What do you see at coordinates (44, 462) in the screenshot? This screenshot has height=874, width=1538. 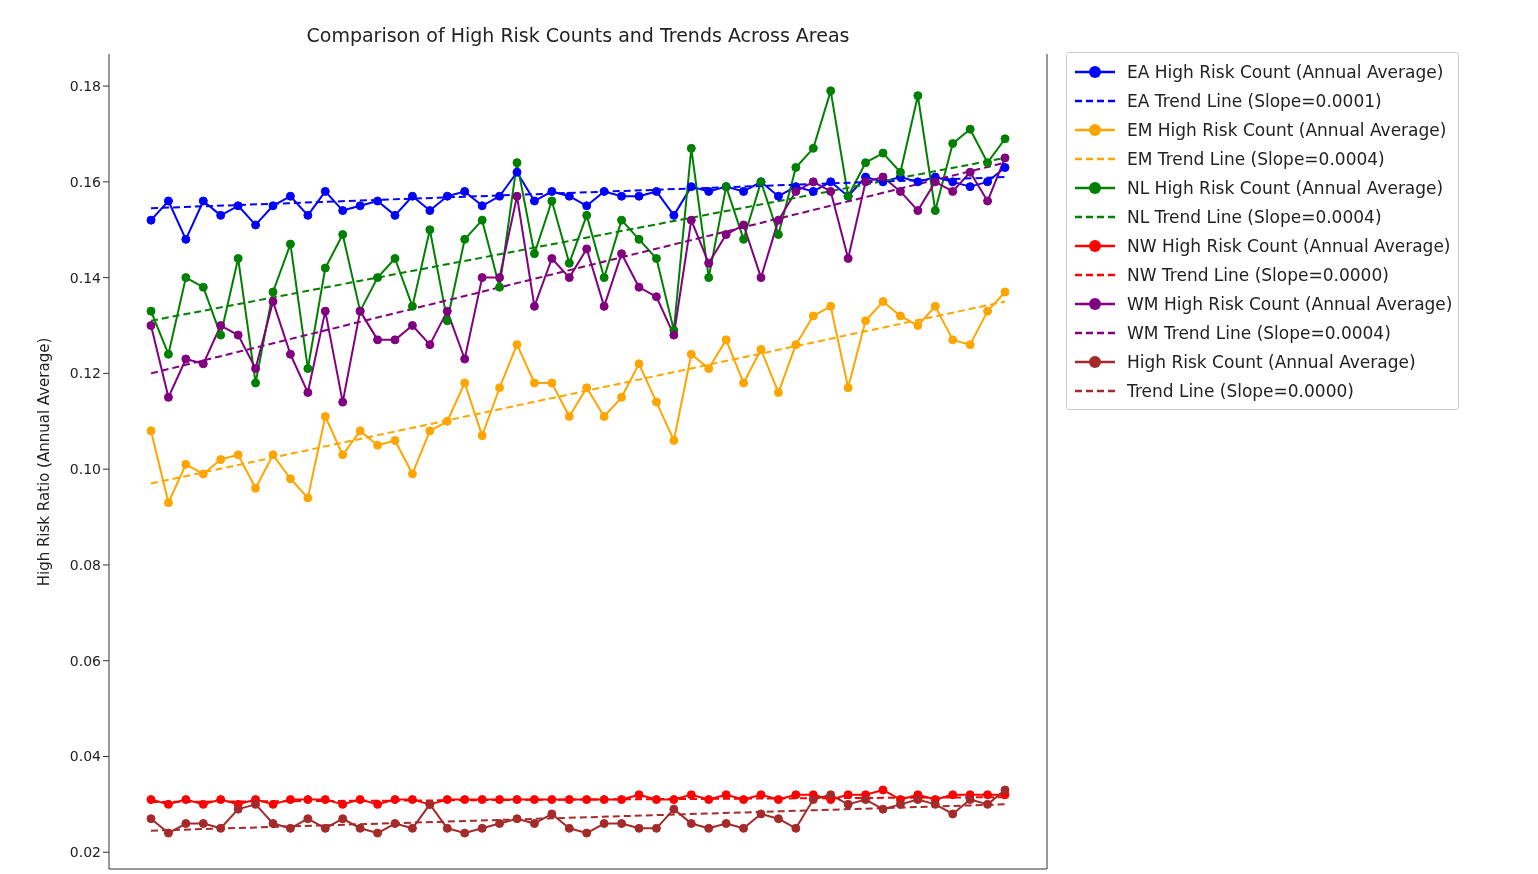 I see `y-axis-title: High Risk Ratio (Annual Average)` at bounding box center [44, 462].